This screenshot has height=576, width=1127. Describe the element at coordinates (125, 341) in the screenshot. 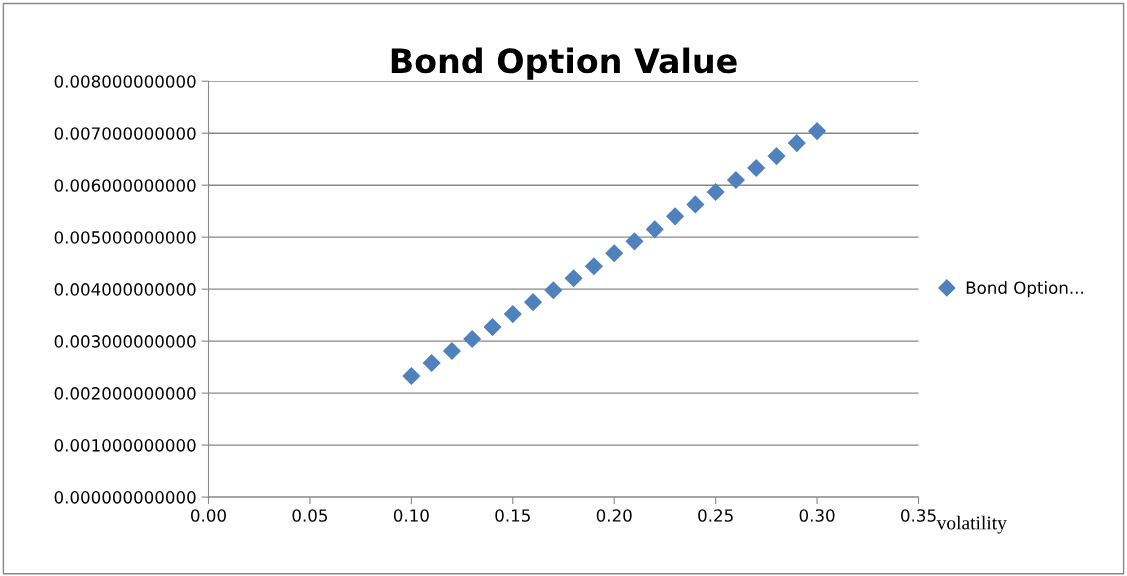

I see `y-tick-label: 0.003000000000` at that location.